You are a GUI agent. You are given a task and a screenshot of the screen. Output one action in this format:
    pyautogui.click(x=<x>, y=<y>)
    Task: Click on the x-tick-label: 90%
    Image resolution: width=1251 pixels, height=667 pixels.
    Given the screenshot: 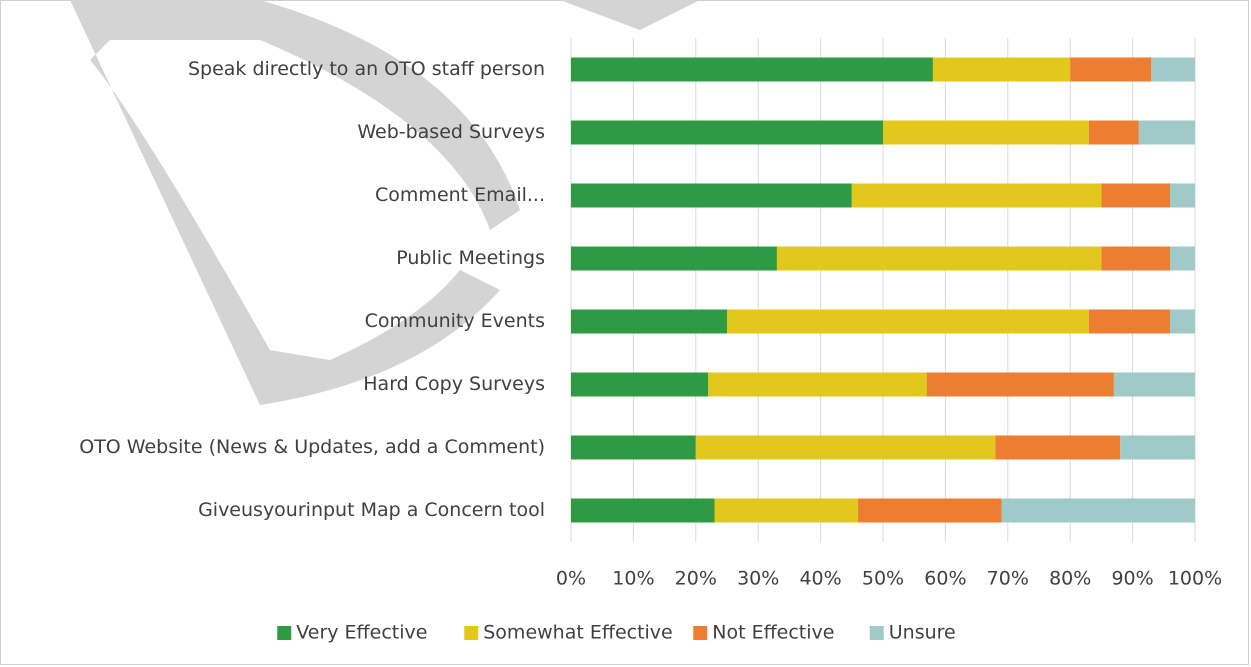 What is the action you would take?
    pyautogui.click(x=1132, y=579)
    